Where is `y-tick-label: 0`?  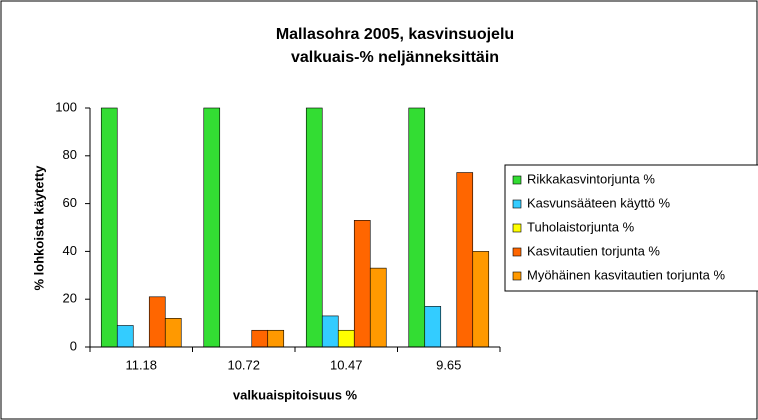 y-tick-label: 0 is located at coordinates (73, 345).